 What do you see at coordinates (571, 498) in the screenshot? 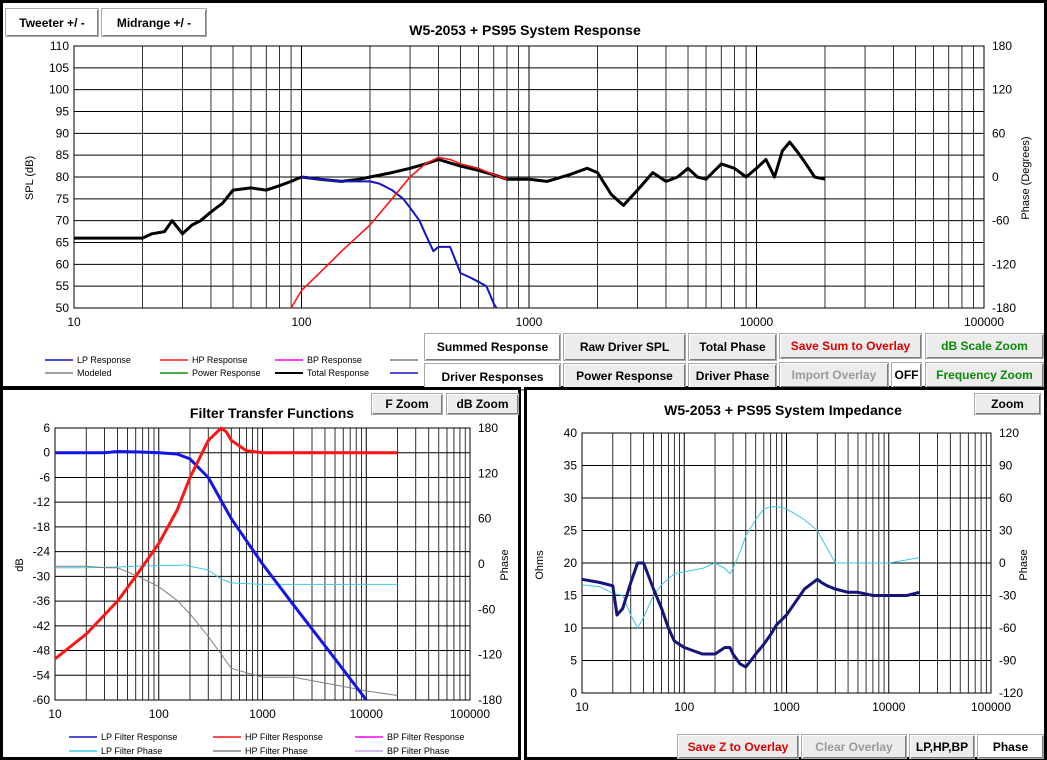
I see `impedance-ytick-label: 30` at bounding box center [571, 498].